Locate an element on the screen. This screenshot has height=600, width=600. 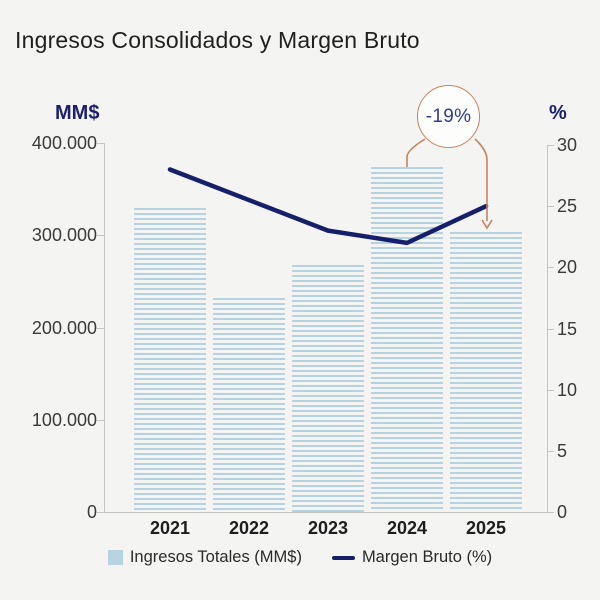
revenue-bar-2024 is located at coordinates (407, 339).